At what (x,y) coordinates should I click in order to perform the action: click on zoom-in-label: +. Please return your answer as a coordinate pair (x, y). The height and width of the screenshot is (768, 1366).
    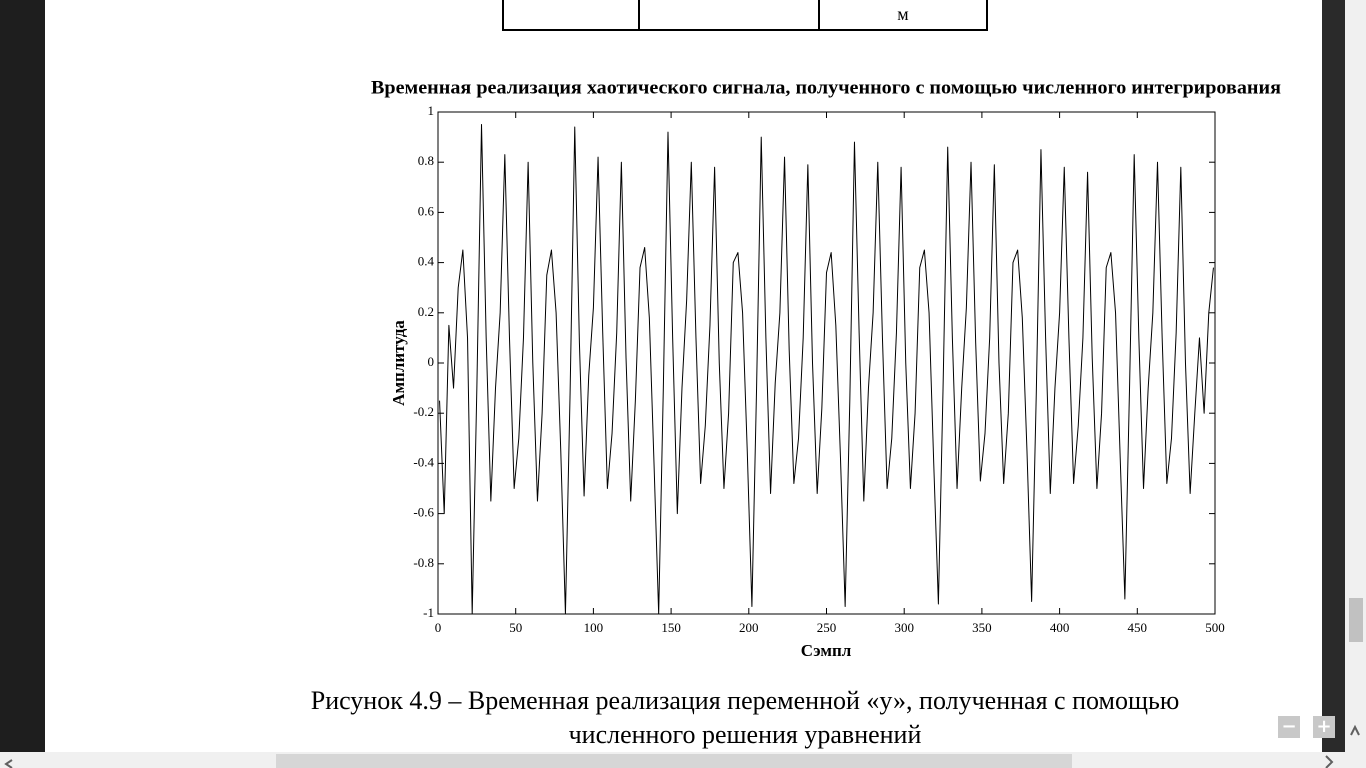
    Looking at the image, I should click on (1323, 726).